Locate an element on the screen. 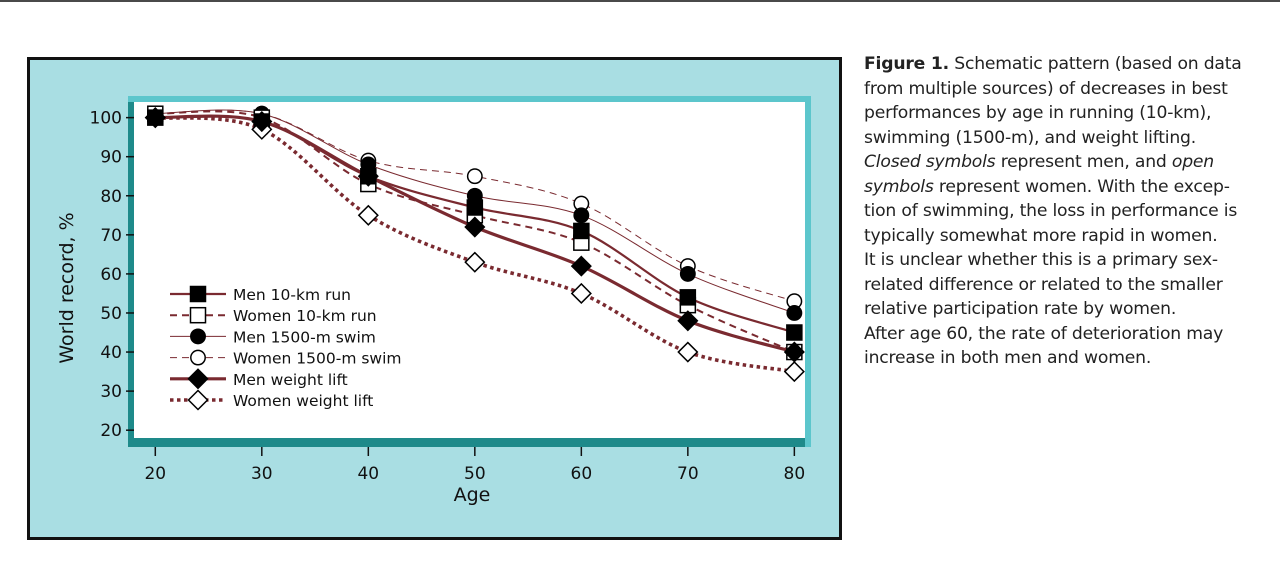 The height and width of the screenshot is (570, 1280). caption-line-5: Closed symbols represent men, and open is located at coordinates (1066, 162).